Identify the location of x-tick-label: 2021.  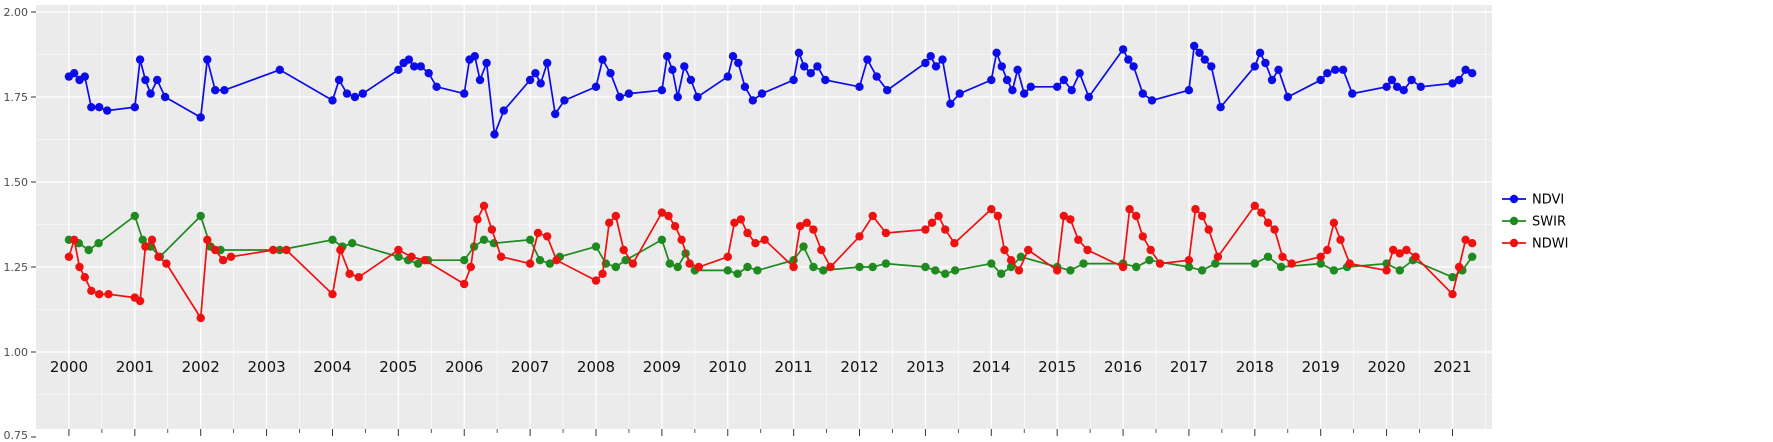
(1452, 367).